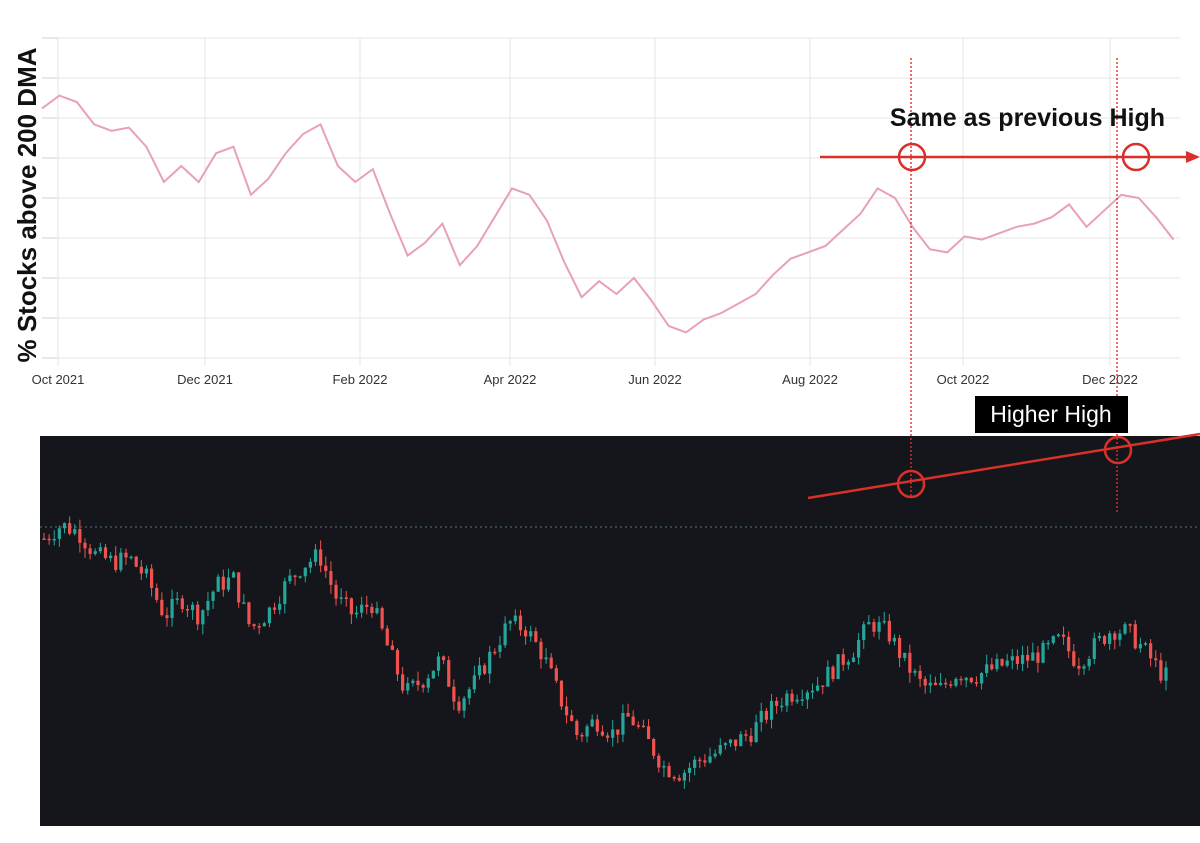 This screenshot has height=843, width=1200. I want to click on x-tick-label: Dec 2022, so click(1110, 379).